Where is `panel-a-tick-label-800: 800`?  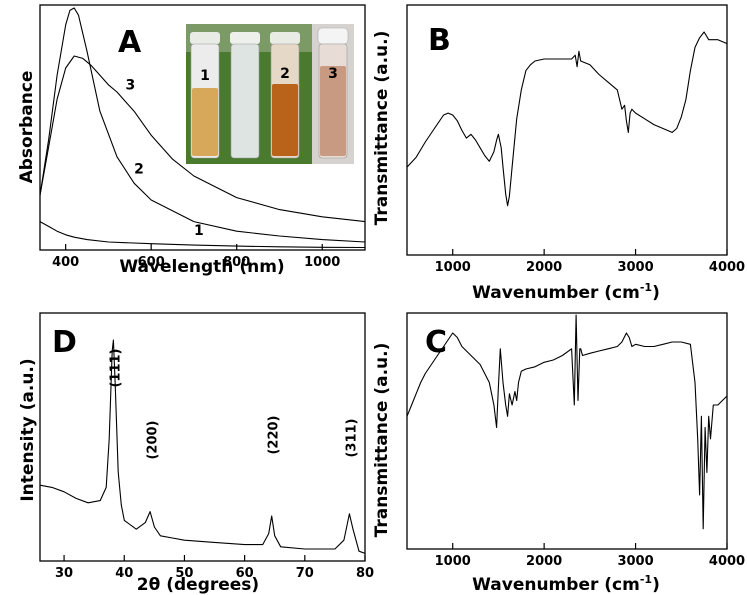 panel-a-tick-label-800: 800 is located at coordinates (236, 262).